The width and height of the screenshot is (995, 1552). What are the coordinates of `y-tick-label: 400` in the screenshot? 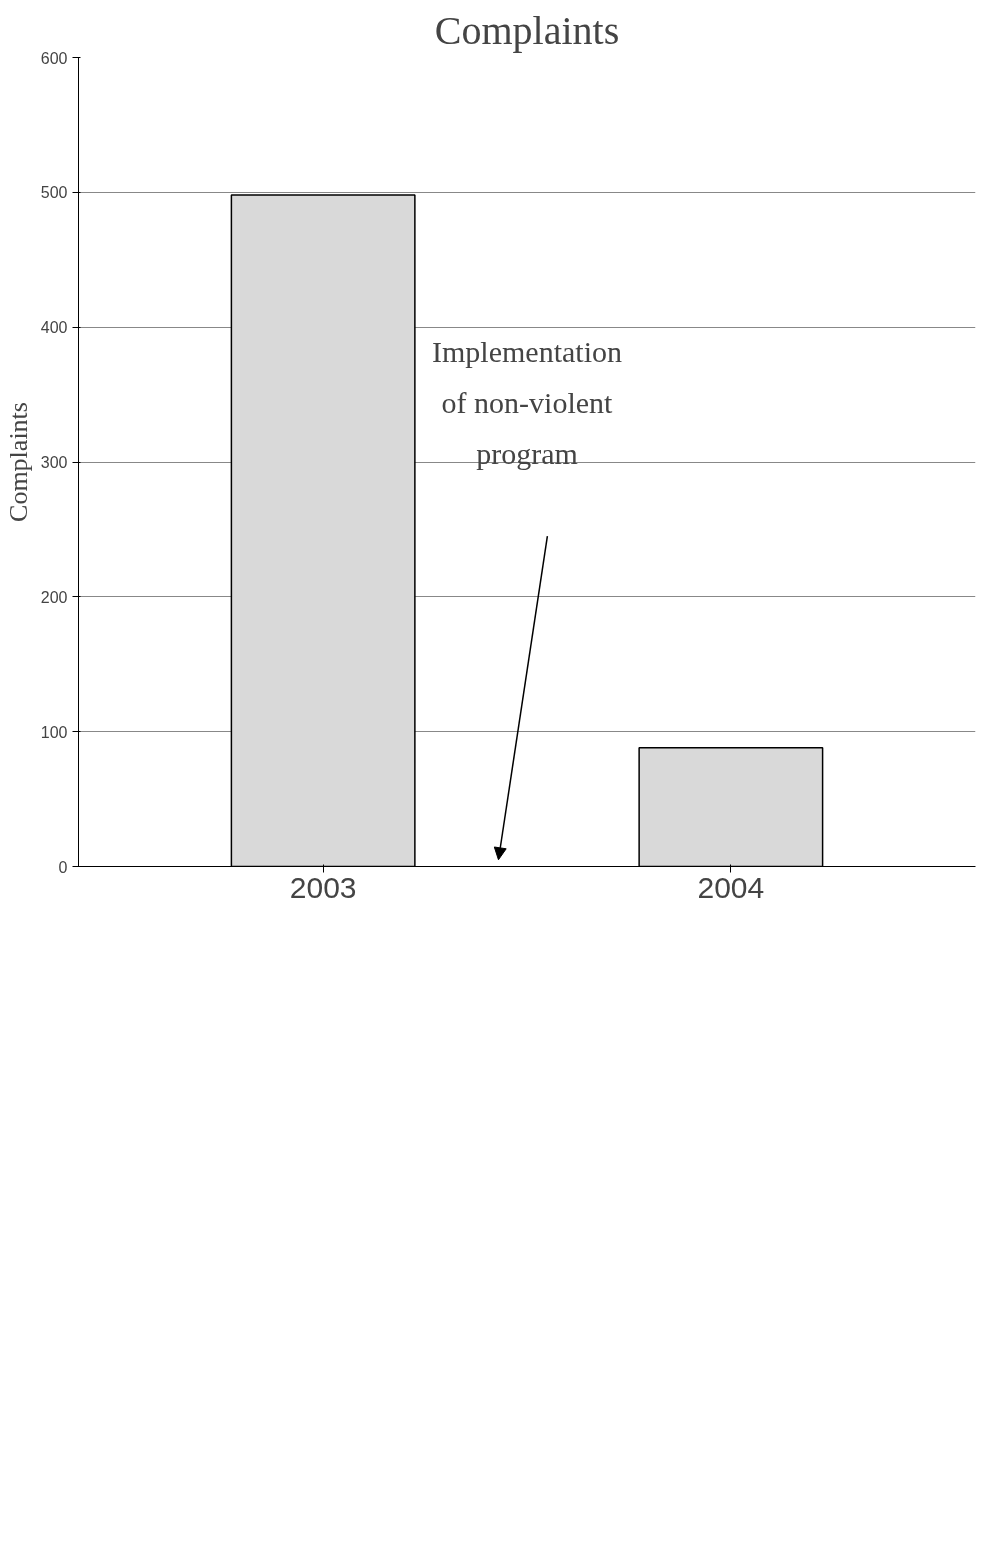 It's located at (54, 328).